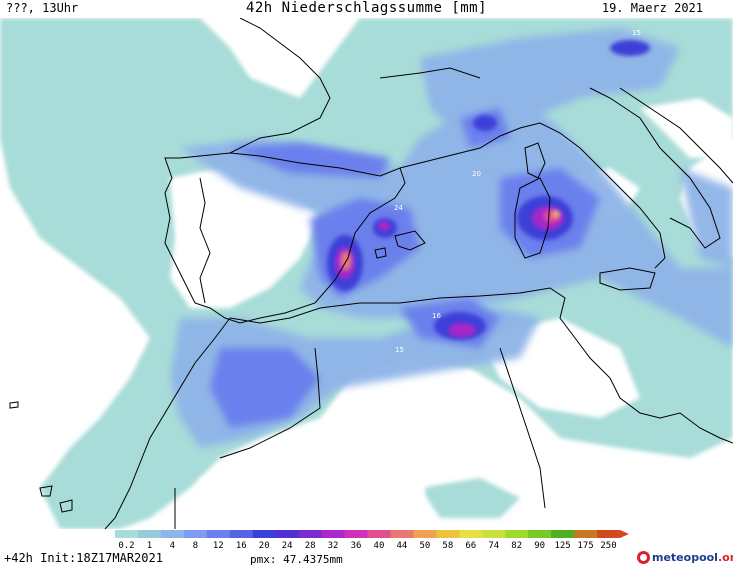  What do you see at coordinates (14, 405) in the screenshot?
I see `madeira` at bounding box center [14, 405].